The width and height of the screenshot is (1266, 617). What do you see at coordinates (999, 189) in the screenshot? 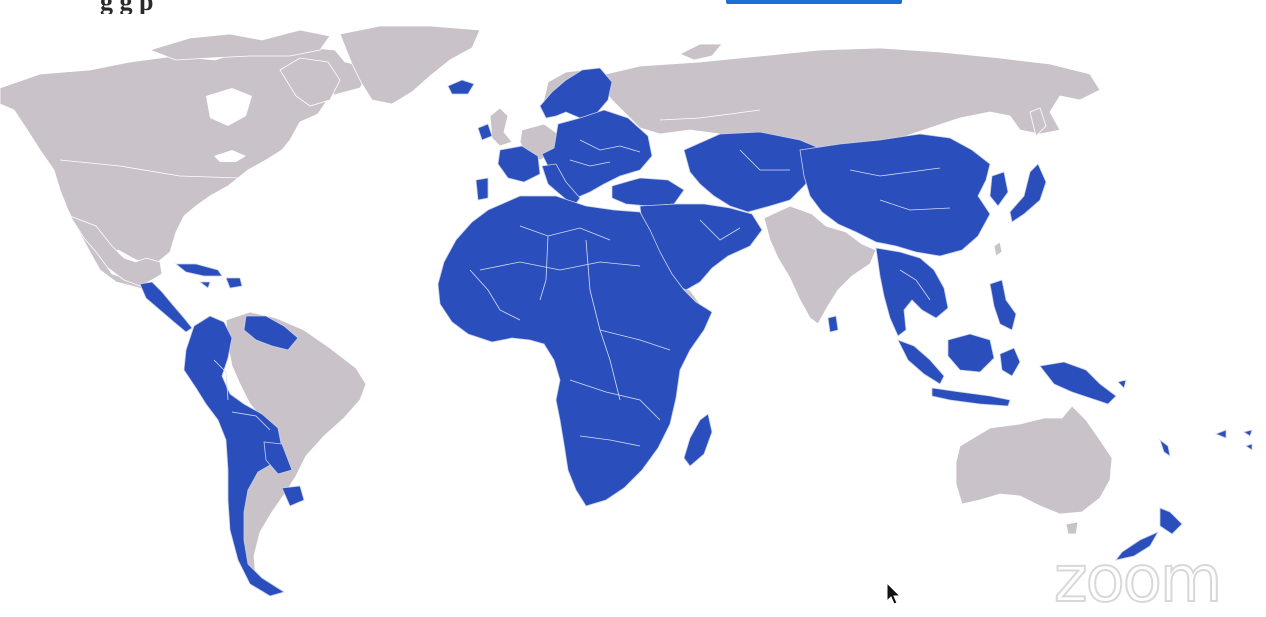
I see `korea` at bounding box center [999, 189].